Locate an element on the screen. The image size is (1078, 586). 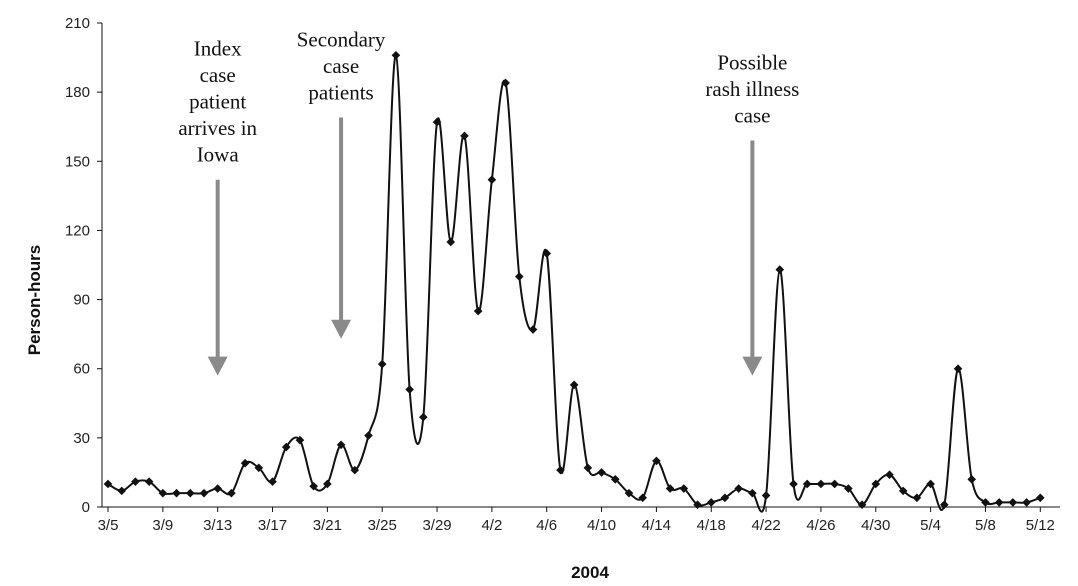
x-tick-label: 3/29 is located at coordinates (436, 525).